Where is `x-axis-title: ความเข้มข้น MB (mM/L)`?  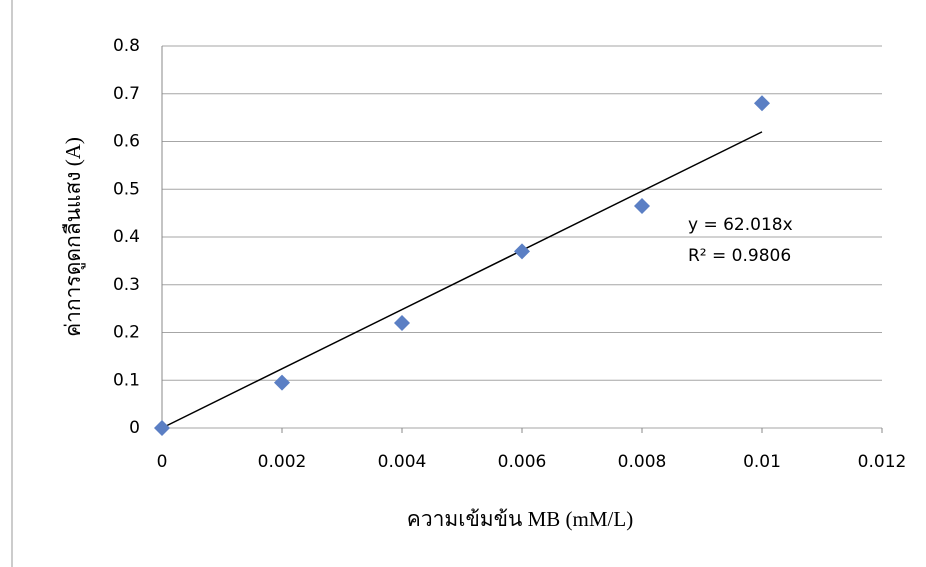 x-axis-title: ความเข้มข้น MB (mM/L) is located at coordinates (520, 519).